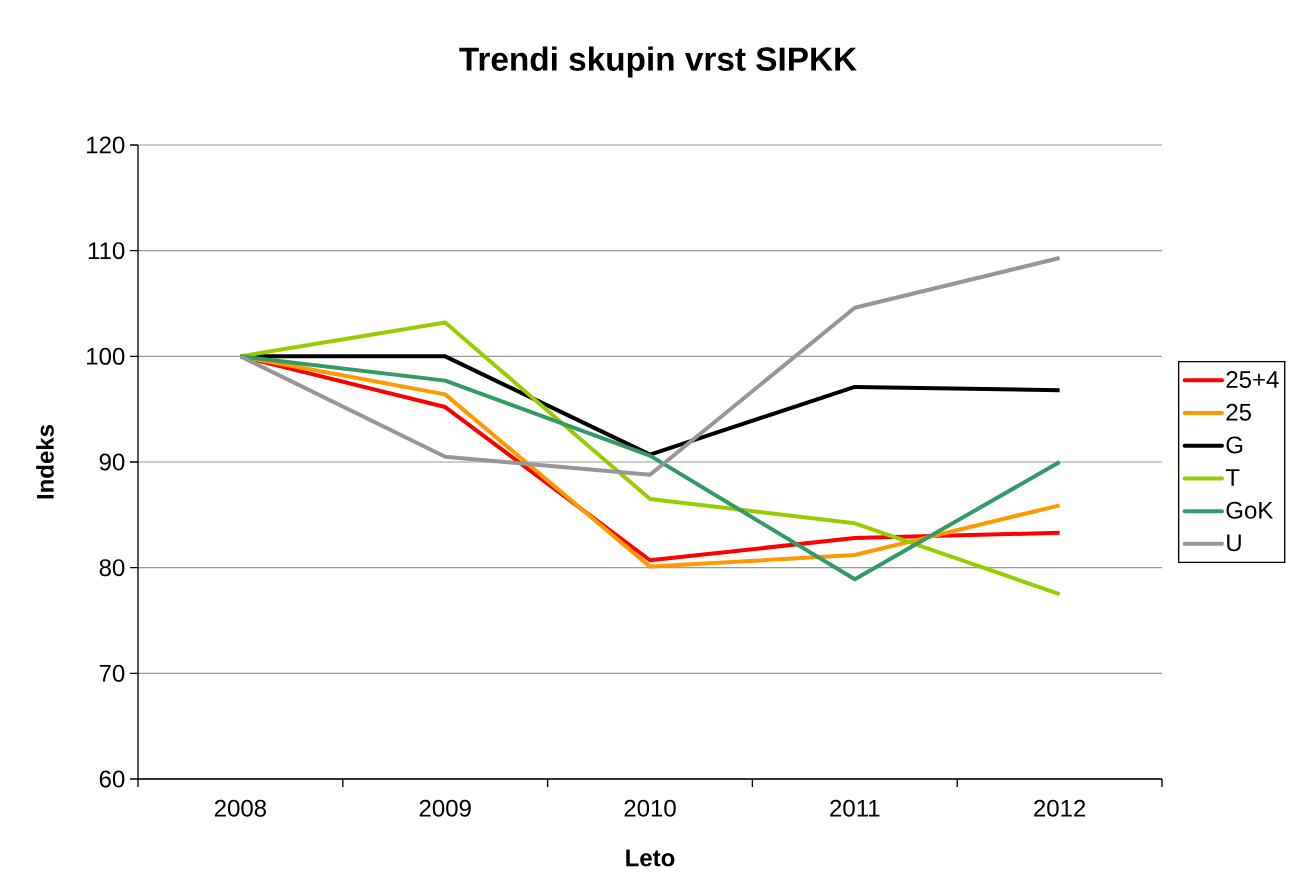 This screenshot has width=1292, height=890. What do you see at coordinates (1250, 510) in the screenshot?
I see `legend-label: GoK` at bounding box center [1250, 510].